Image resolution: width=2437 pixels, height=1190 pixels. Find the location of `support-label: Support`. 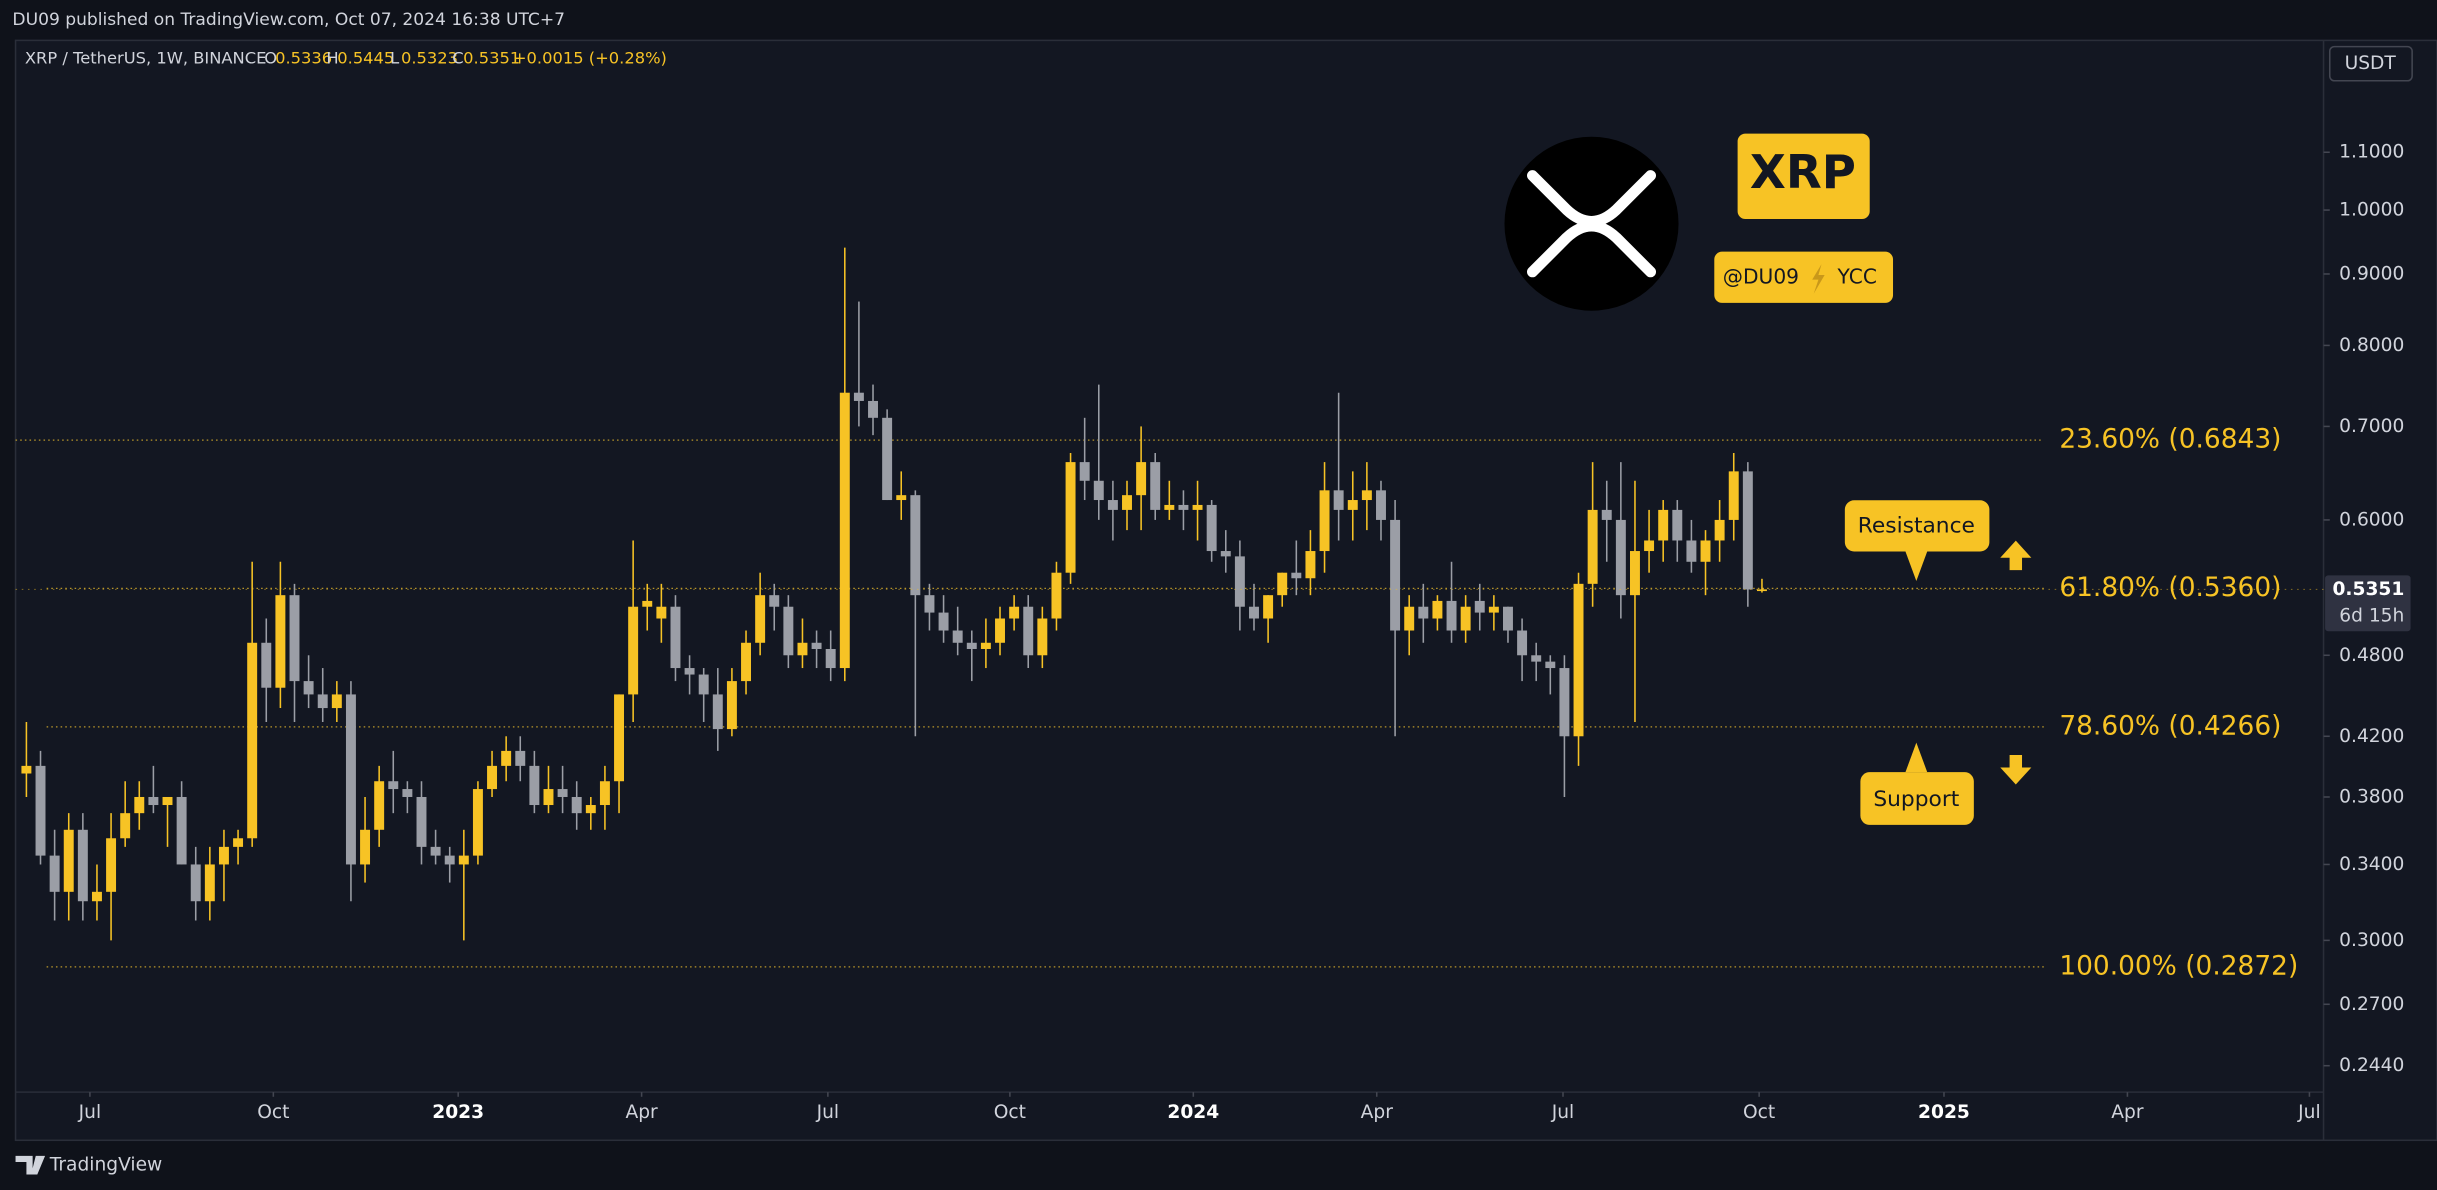

support-label: Support is located at coordinates (1916, 799).